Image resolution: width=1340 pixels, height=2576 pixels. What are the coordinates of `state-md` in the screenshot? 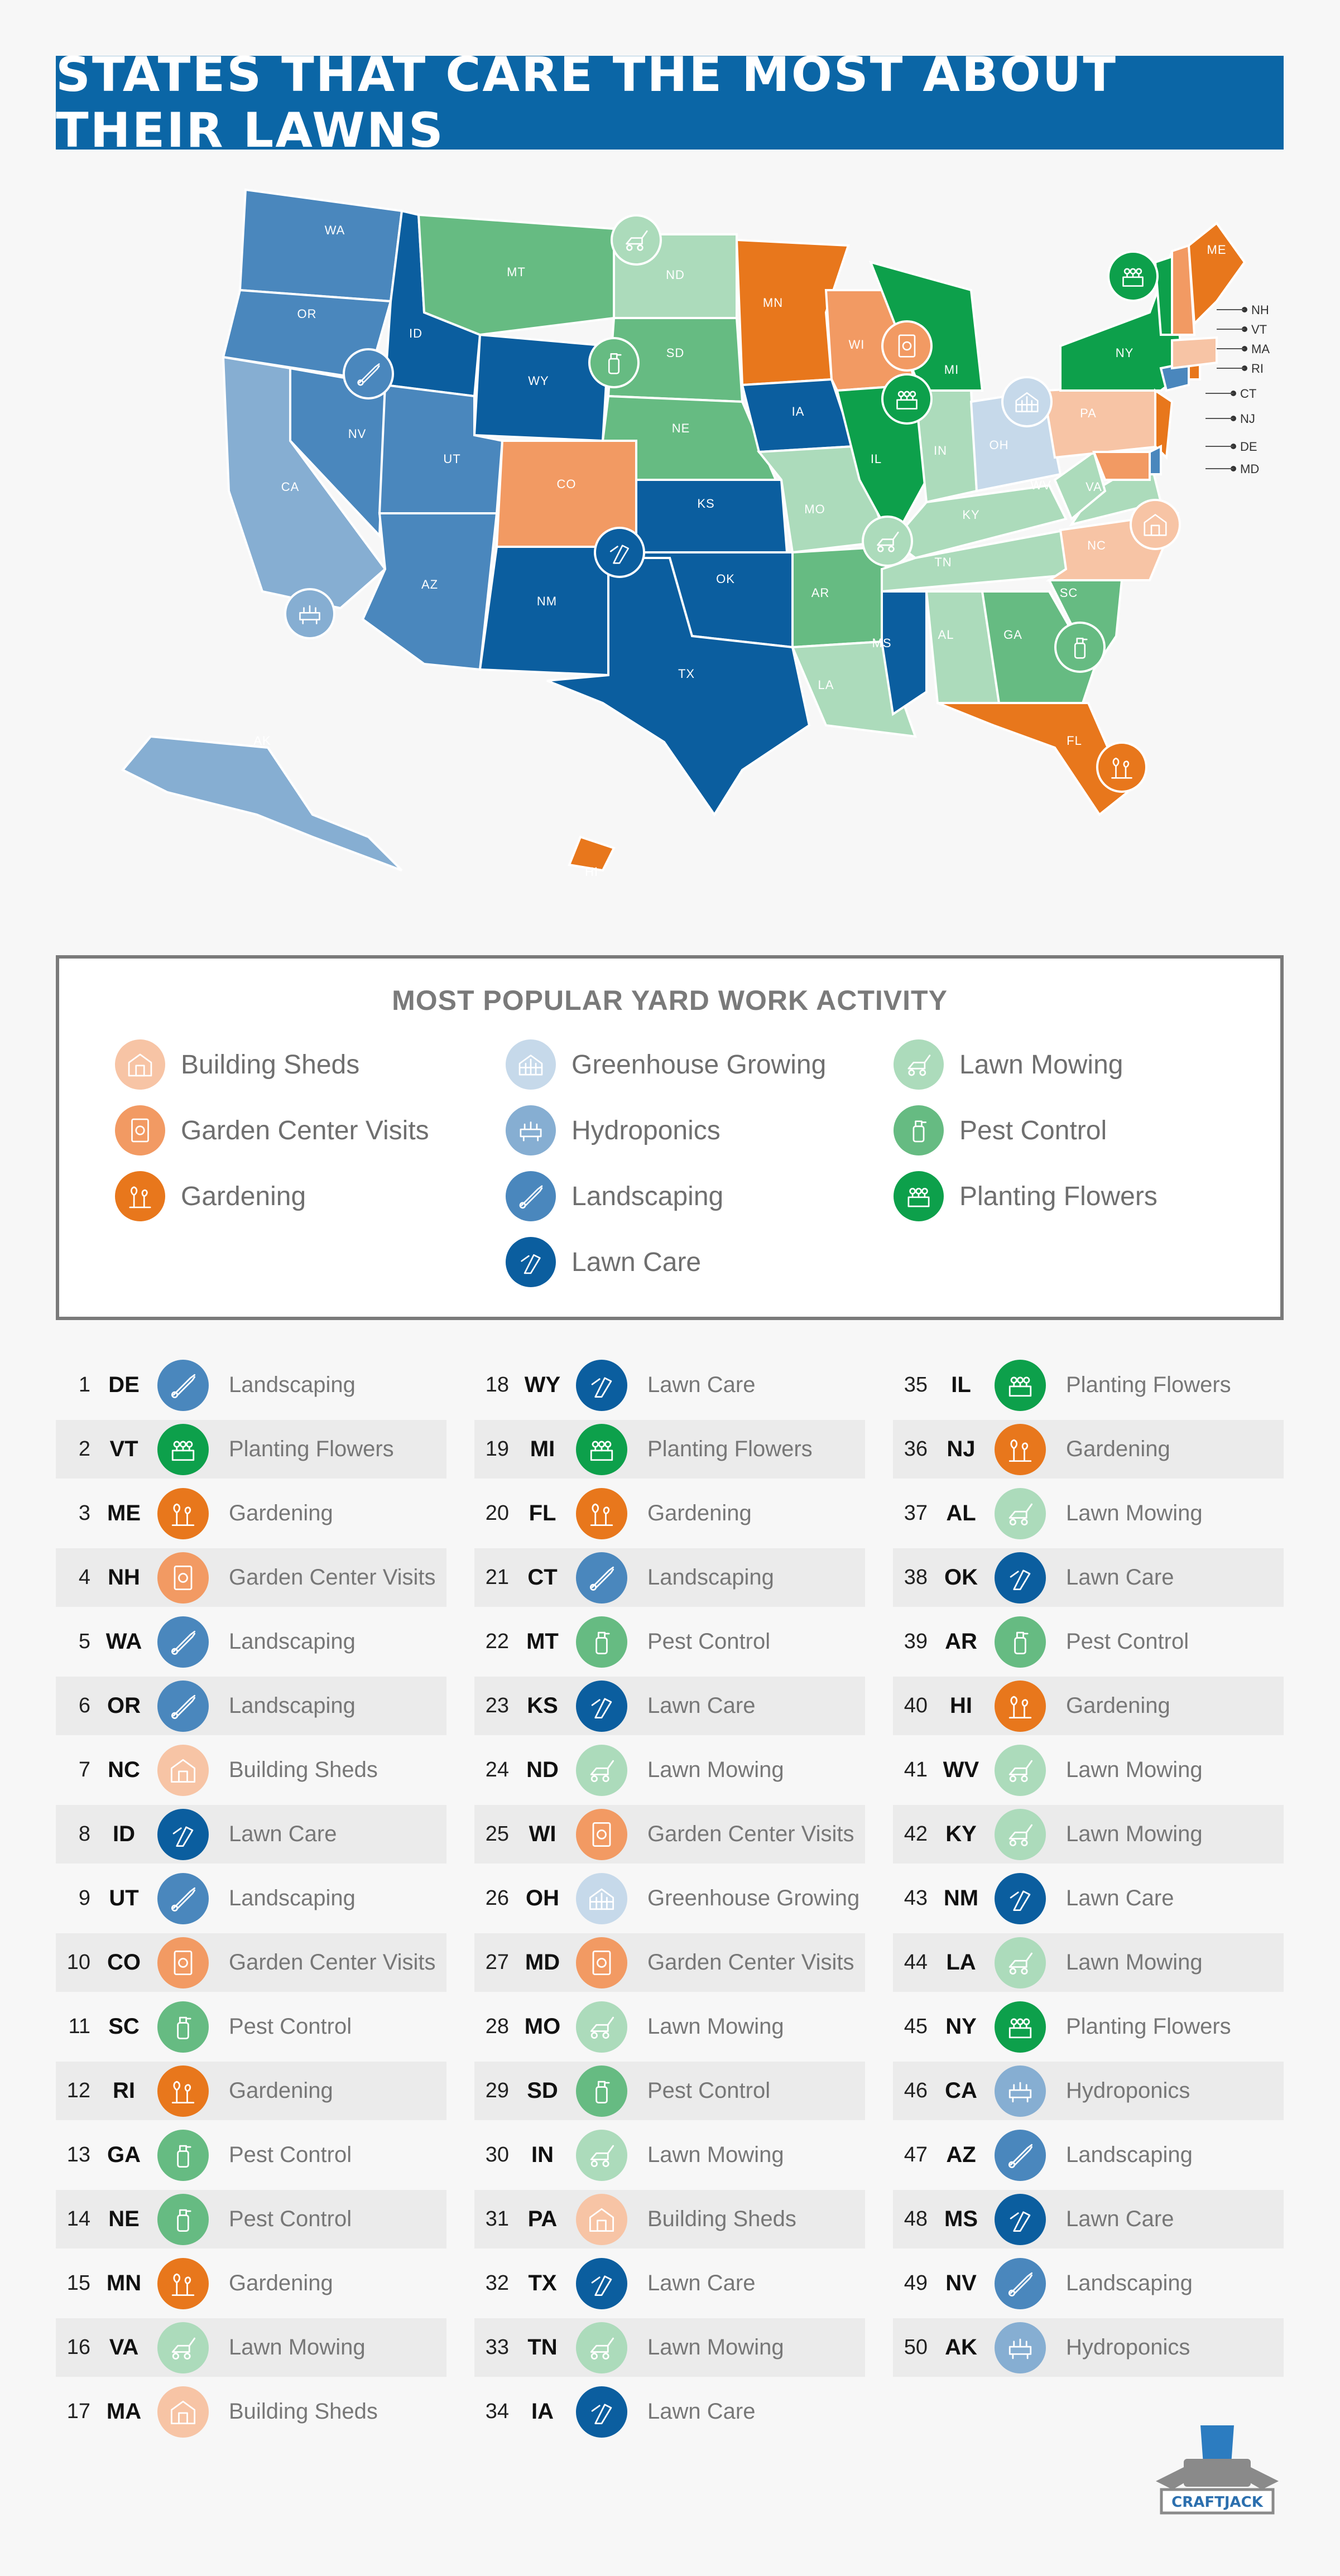 It's located at (1121, 466).